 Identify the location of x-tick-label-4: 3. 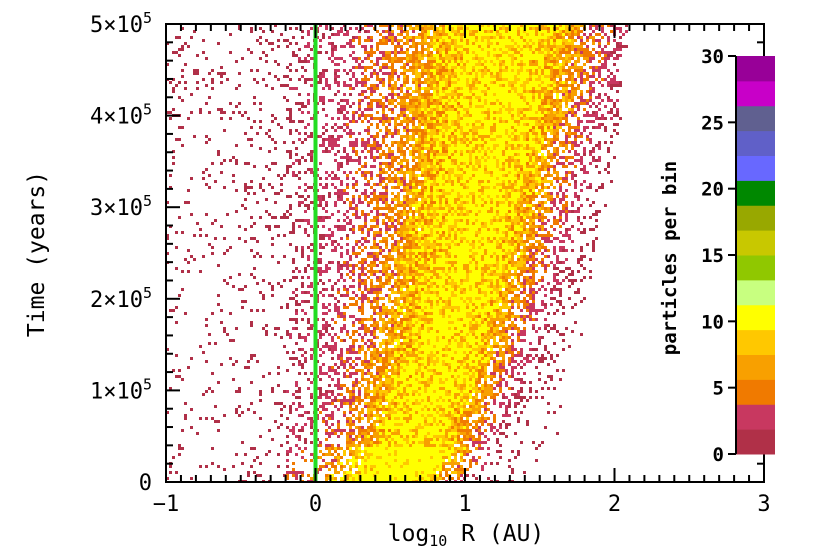
(763, 504).